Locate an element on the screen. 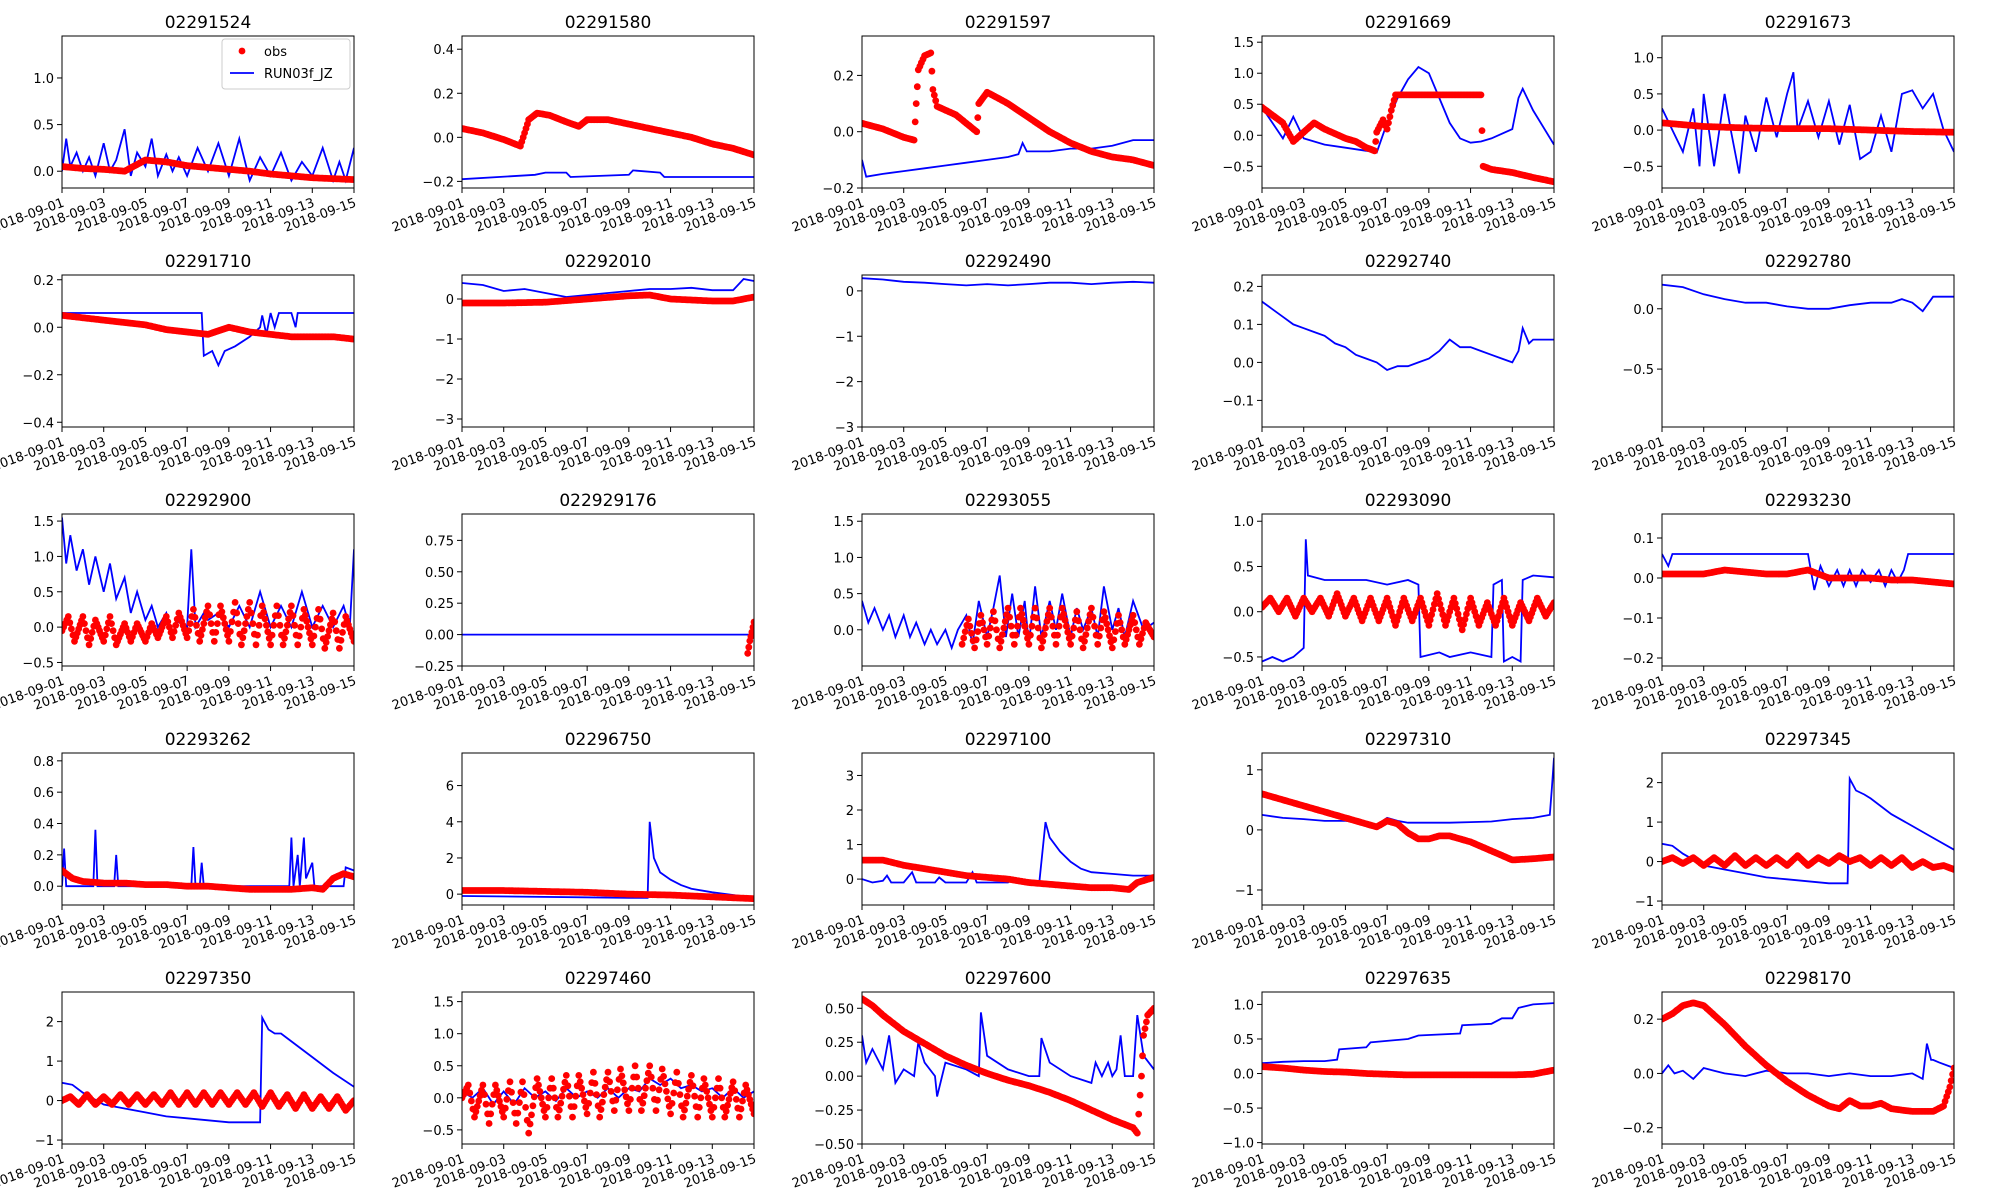  legend-label: RUN03f_JZ is located at coordinates (298, 74).